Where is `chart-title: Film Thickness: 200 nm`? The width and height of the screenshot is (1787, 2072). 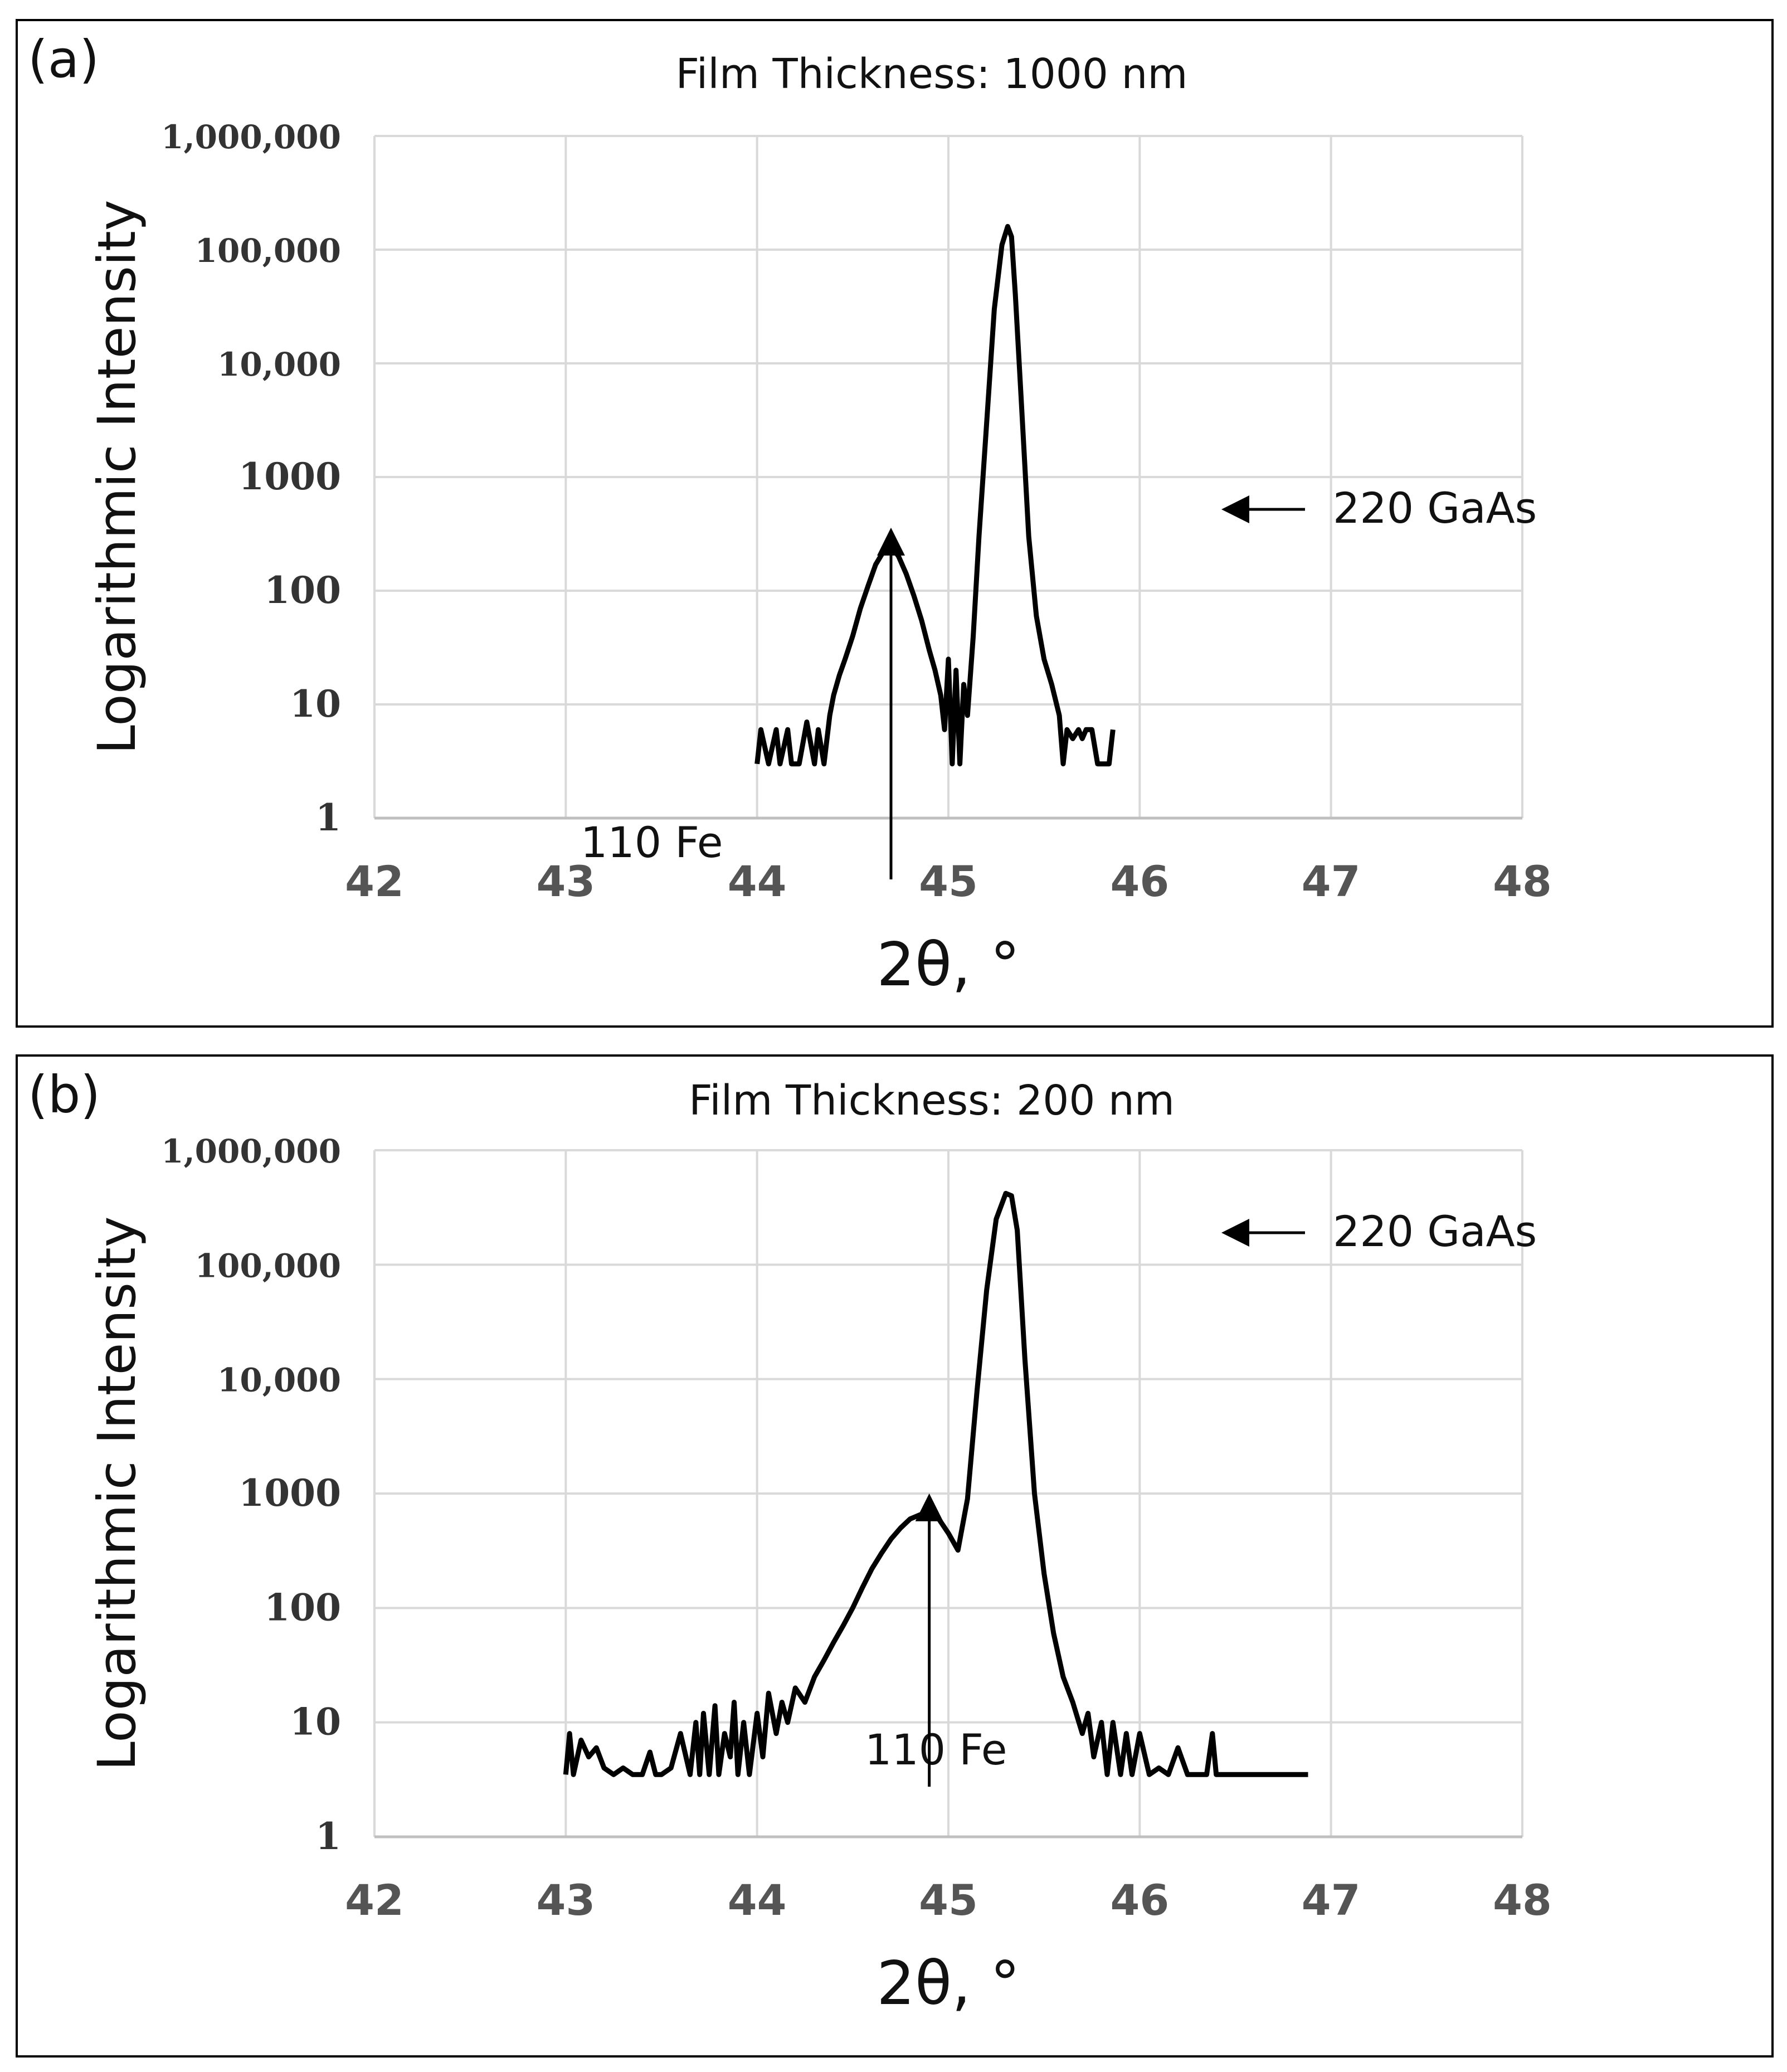 chart-title: Film Thickness: 200 nm is located at coordinates (932, 1101).